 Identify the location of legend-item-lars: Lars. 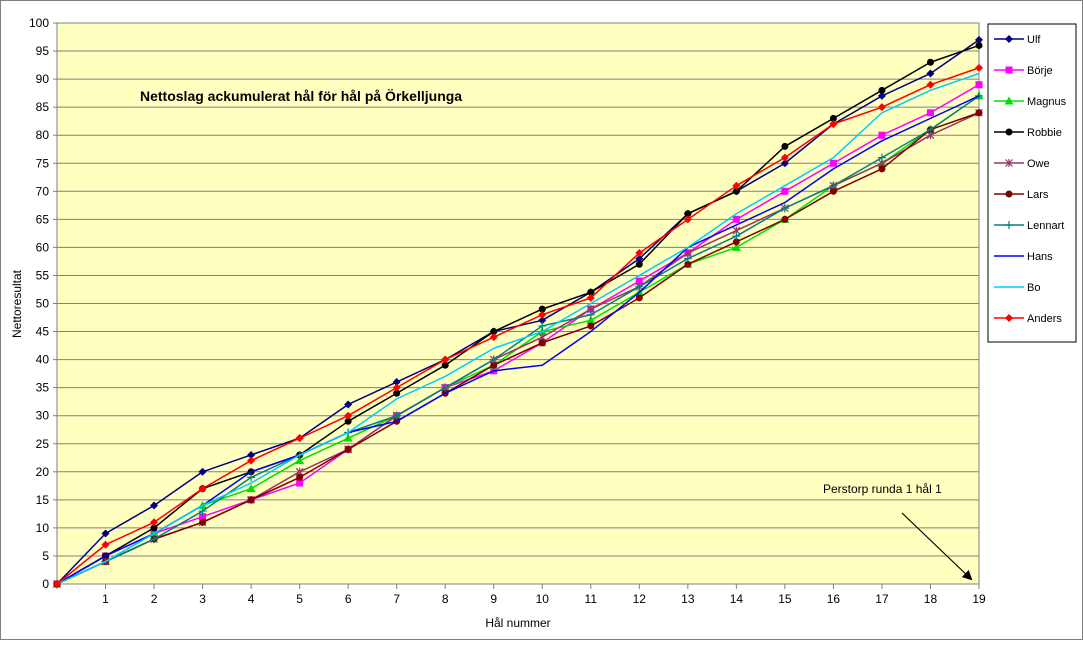
(1021, 195).